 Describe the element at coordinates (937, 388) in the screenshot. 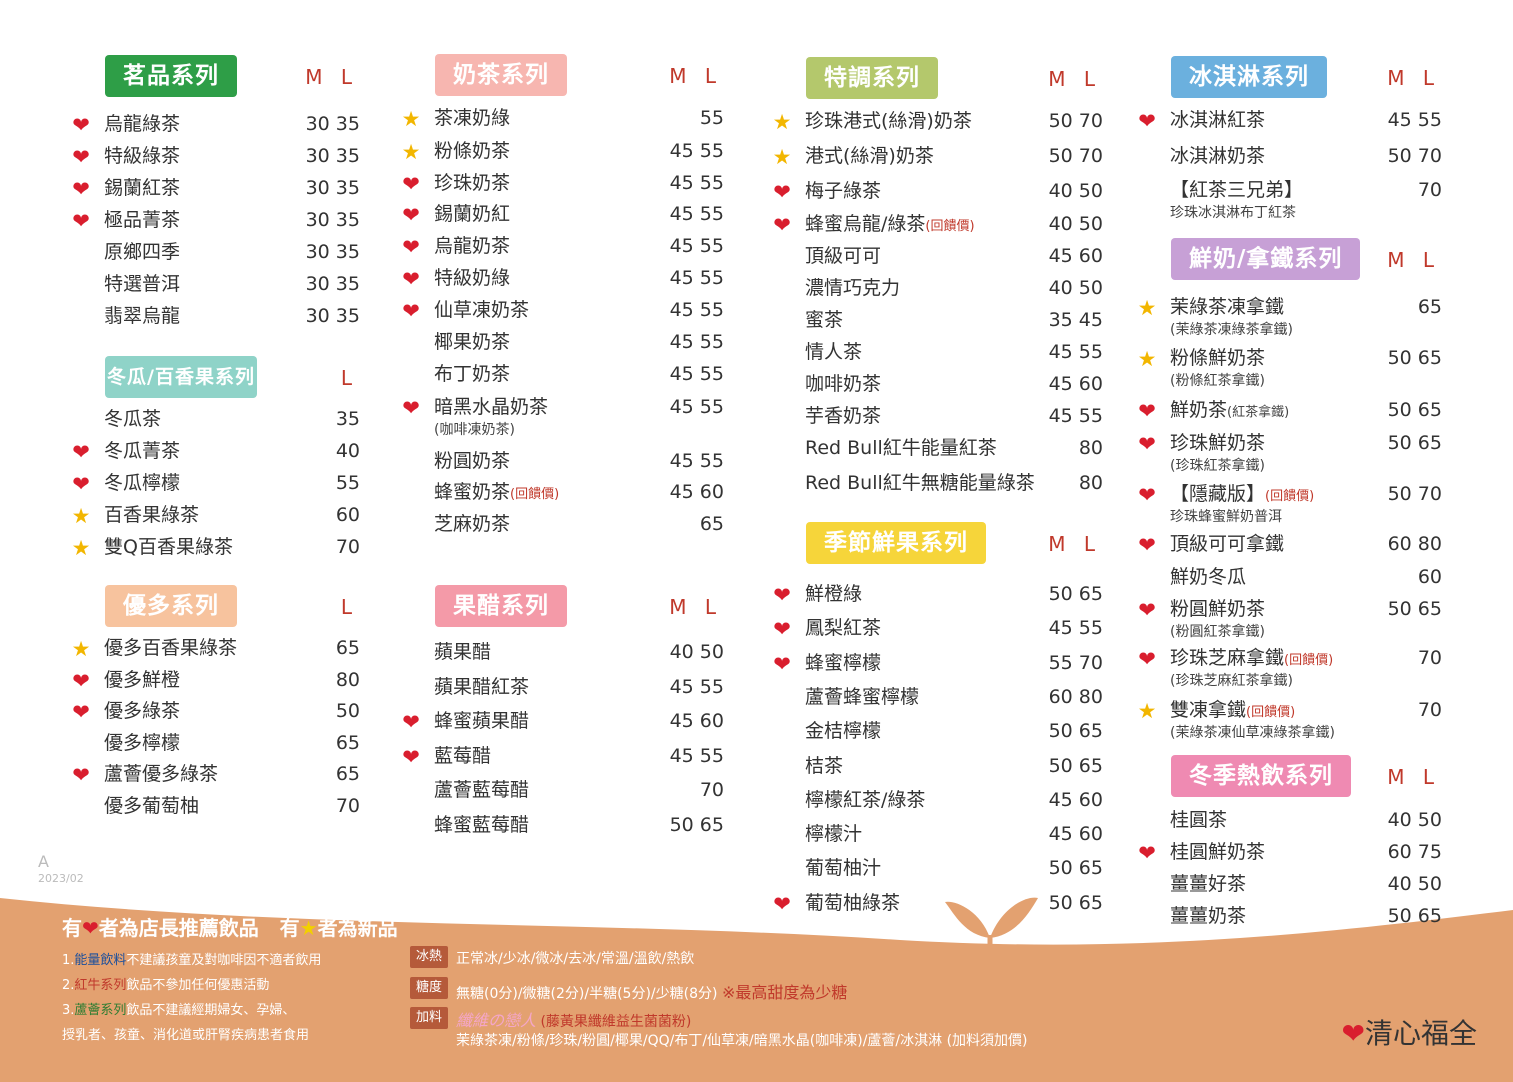

I see `menu-item: 咖啡奶茶 45 60` at that location.